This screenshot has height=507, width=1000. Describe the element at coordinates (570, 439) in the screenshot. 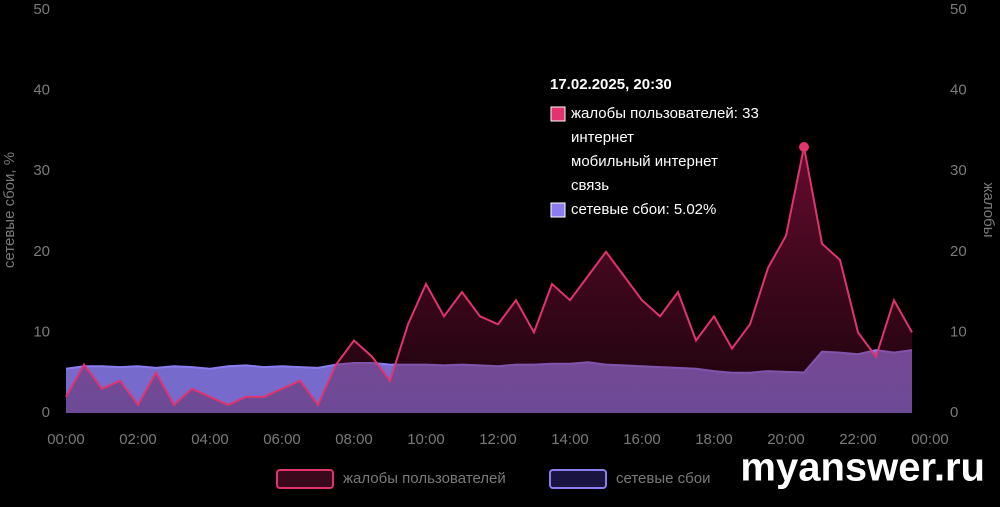

I see `x-tick-label: 14:00` at that location.